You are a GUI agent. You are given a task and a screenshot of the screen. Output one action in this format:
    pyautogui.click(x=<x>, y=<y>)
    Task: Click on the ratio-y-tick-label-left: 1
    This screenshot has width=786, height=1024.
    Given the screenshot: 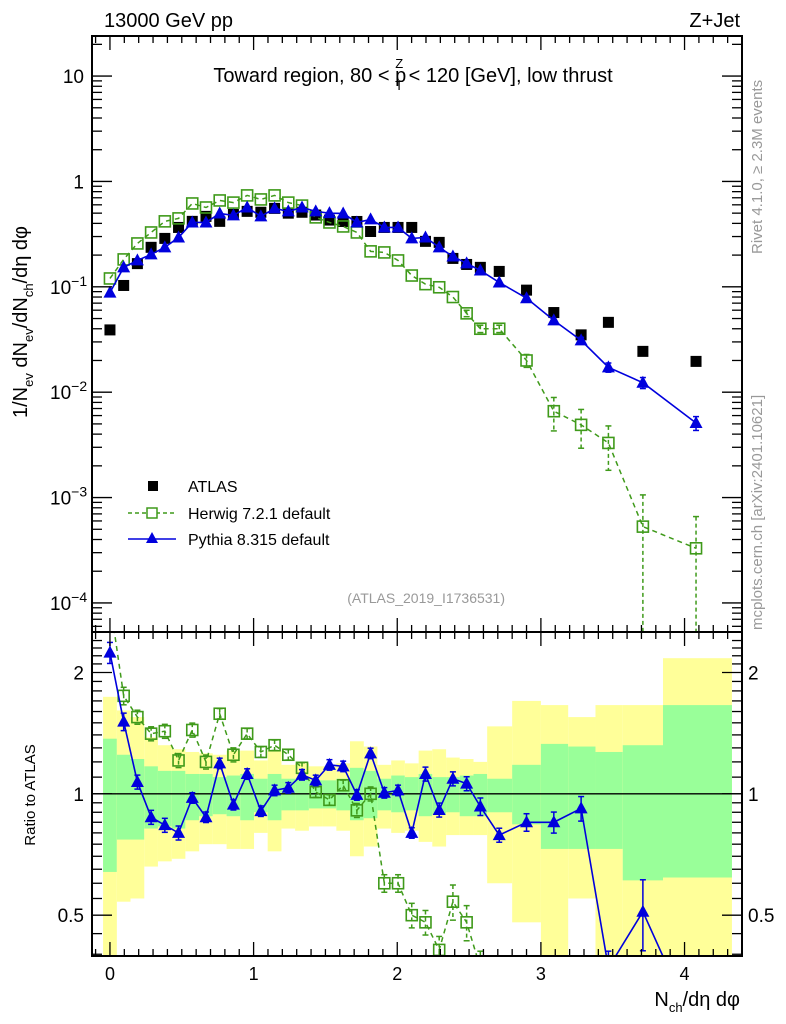 What is the action you would take?
    pyautogui.click(x=78, y=795)
    